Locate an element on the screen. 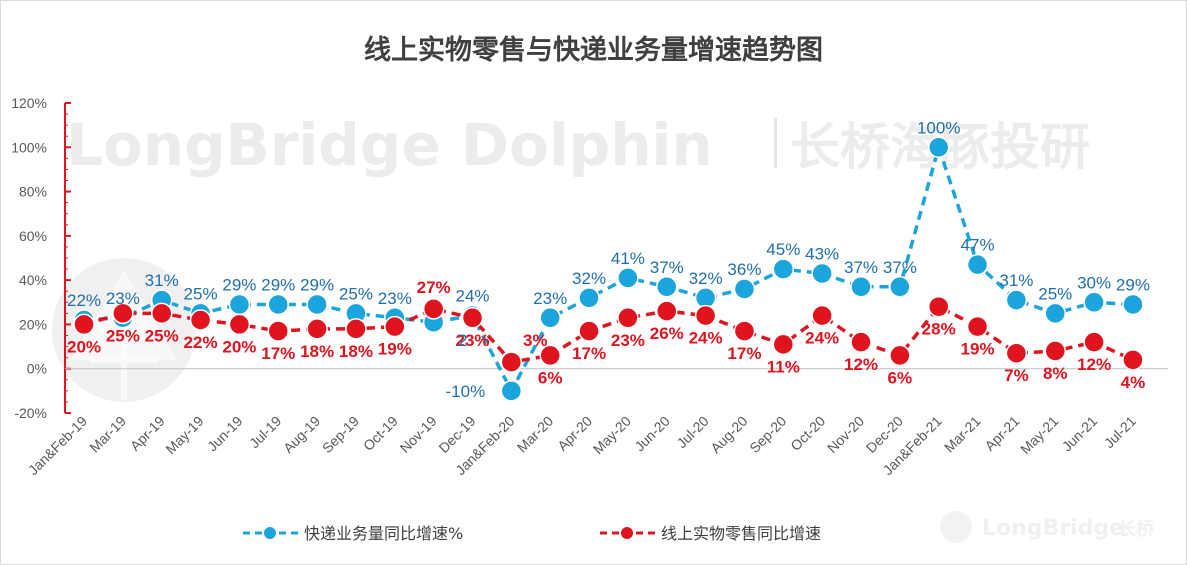 The width and height of the screenshot is (1187, 565). x-tick-label: Aug-20 is located at coordinates (728, 434).